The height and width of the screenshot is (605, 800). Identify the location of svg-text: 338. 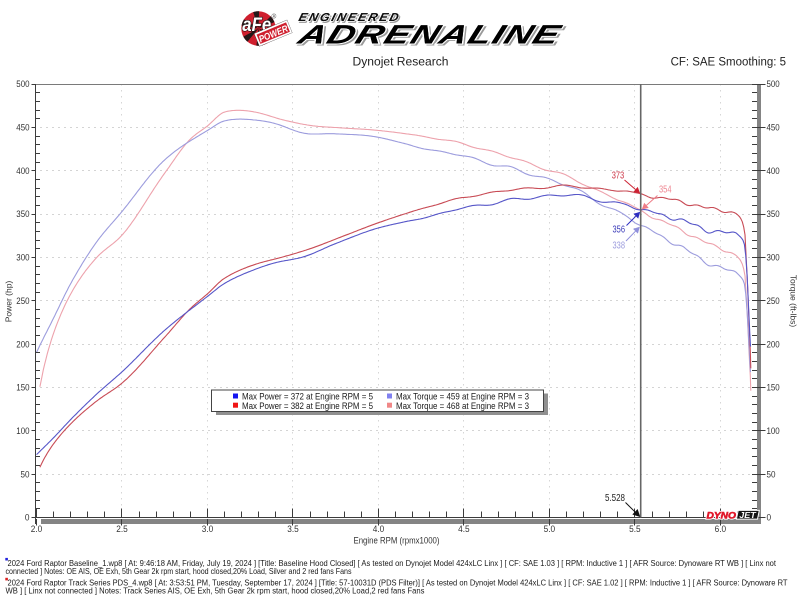
(619, 245).